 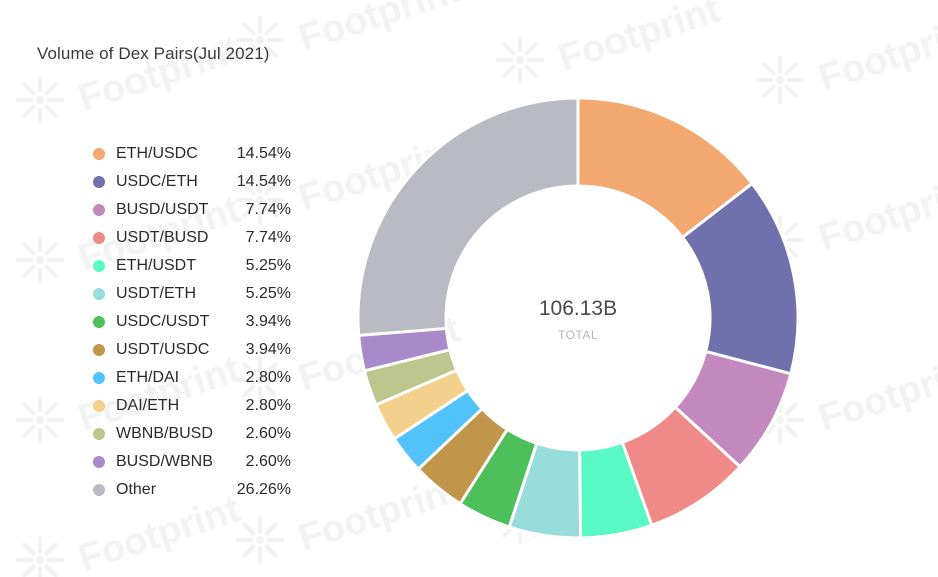 I want to click on legend-item: BUSD/USDT 7.74%, so click(x=198, y=210).